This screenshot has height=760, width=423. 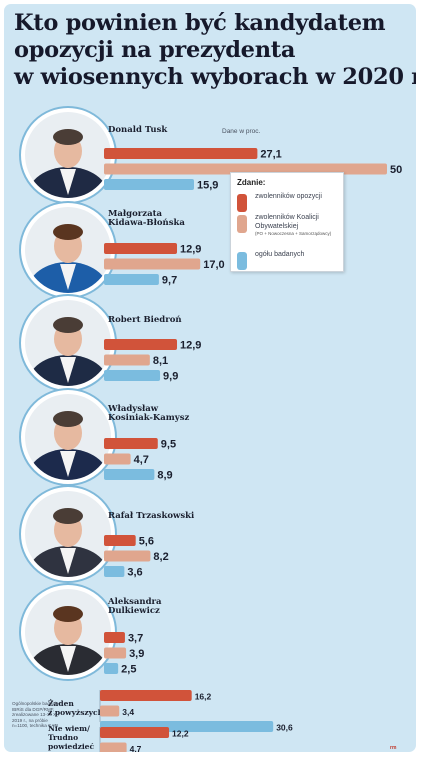 What do you see at coordinates (180, 734) in the screenshot?
I see `bar-value-label: 12,2` at bounding box center [180, 734].